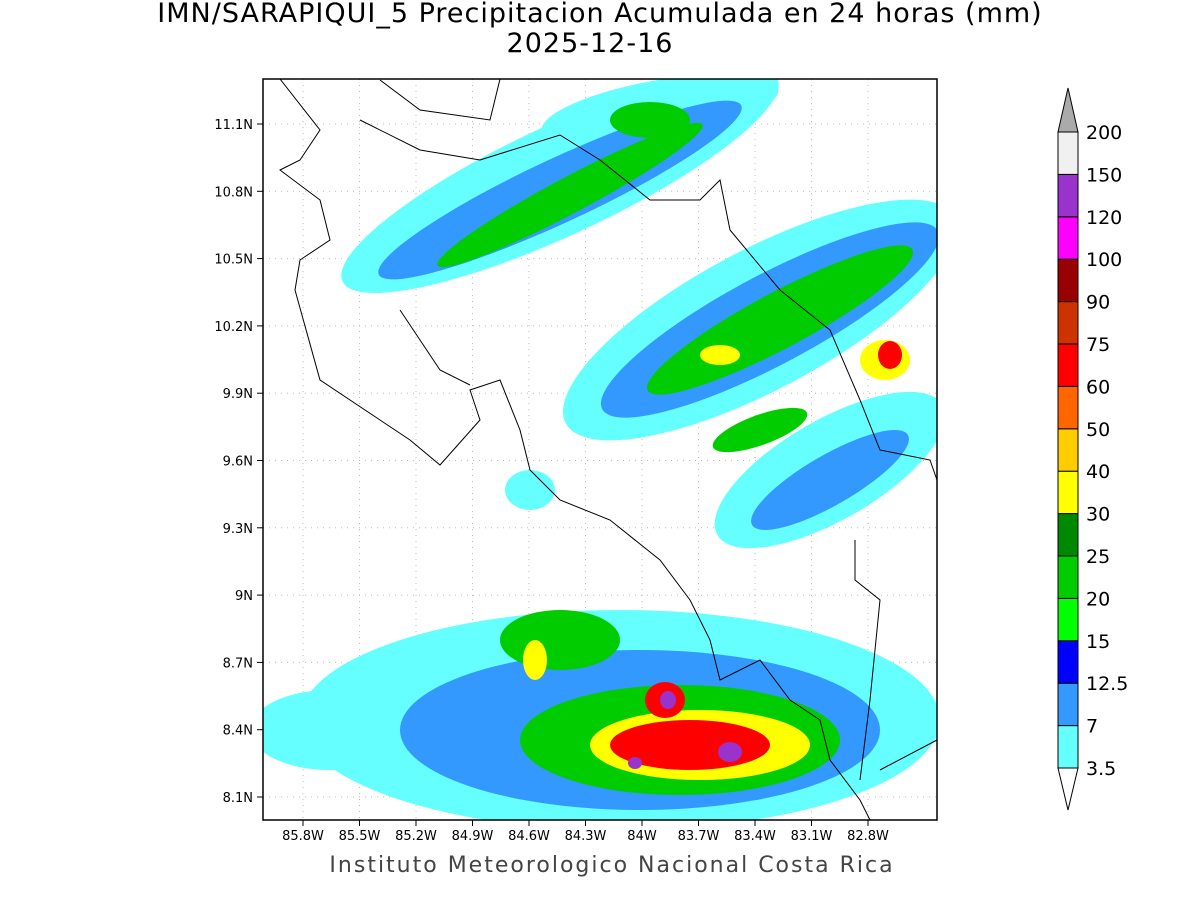  Describe the element at coordinates (1098, 515) in the screenshot. I see `colorbar-label: 30` at that location.